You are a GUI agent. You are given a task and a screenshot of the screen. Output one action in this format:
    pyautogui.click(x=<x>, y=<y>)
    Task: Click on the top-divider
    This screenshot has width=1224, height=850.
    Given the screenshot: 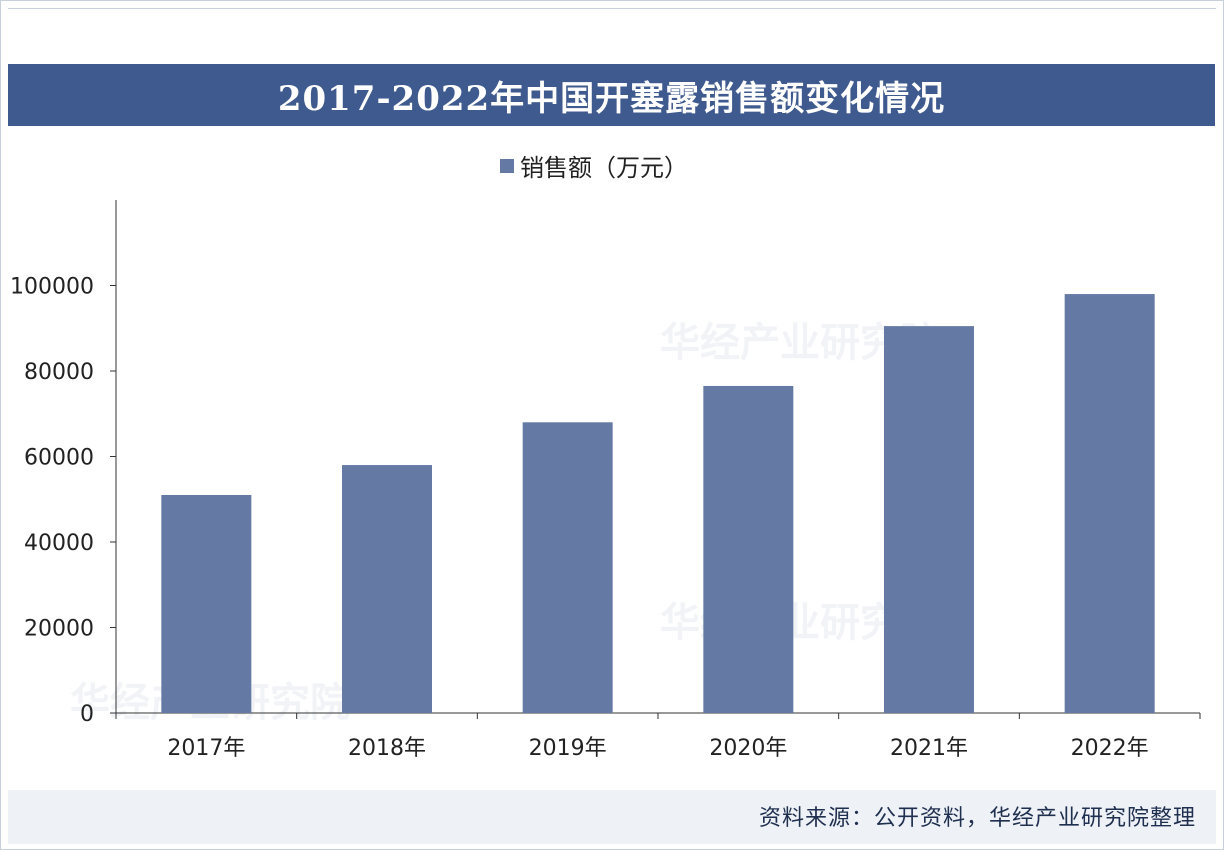 What is the action you would take?
    pyautogui.click(x=612, y=8)
    